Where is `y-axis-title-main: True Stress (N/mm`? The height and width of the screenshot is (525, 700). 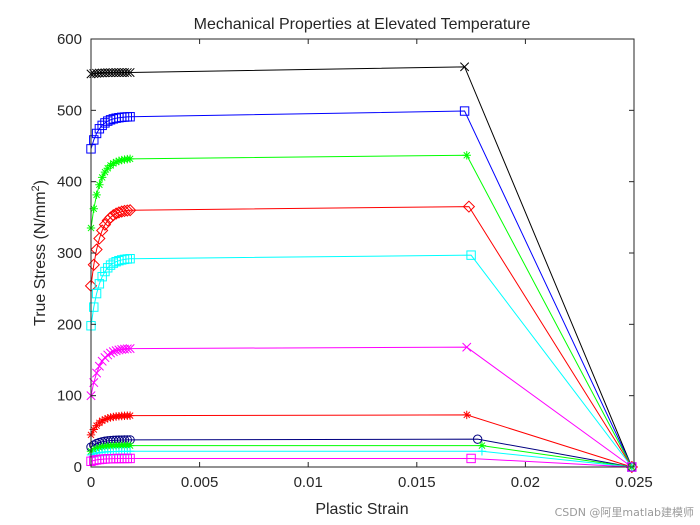
y-axis-title-main: True Stress (N/mm is located at coordinates (40, 258).